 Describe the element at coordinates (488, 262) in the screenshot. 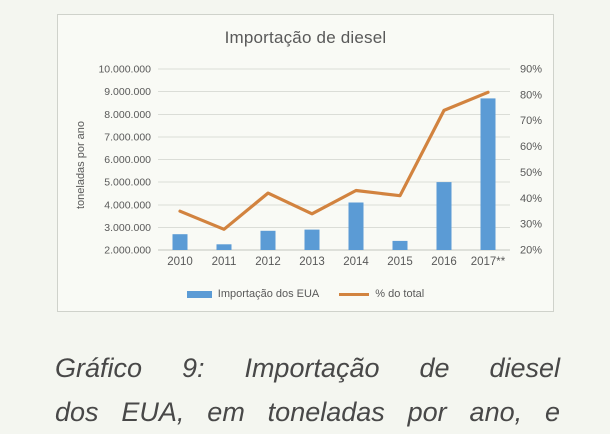

I see `x-axis-tick-label: 2017**` at that location.